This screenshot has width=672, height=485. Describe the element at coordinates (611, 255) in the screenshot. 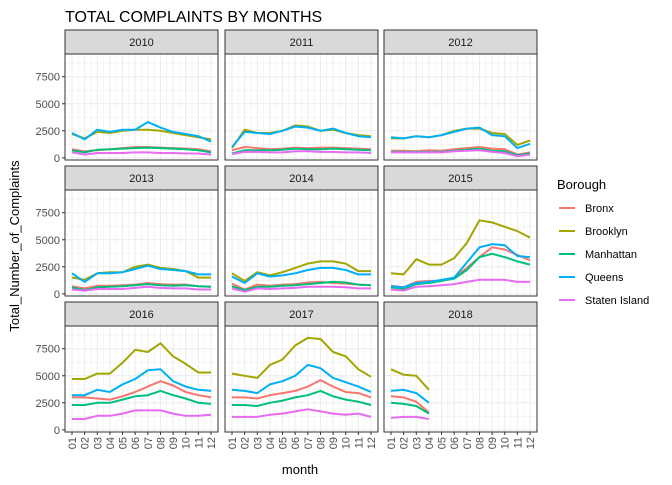

I see `legend-label: Manhattan` at that location.